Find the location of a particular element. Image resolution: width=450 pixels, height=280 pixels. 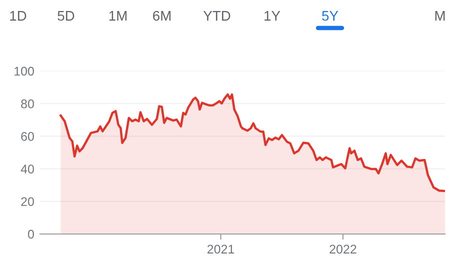

text: 1M is located at coordinates (118, 16).